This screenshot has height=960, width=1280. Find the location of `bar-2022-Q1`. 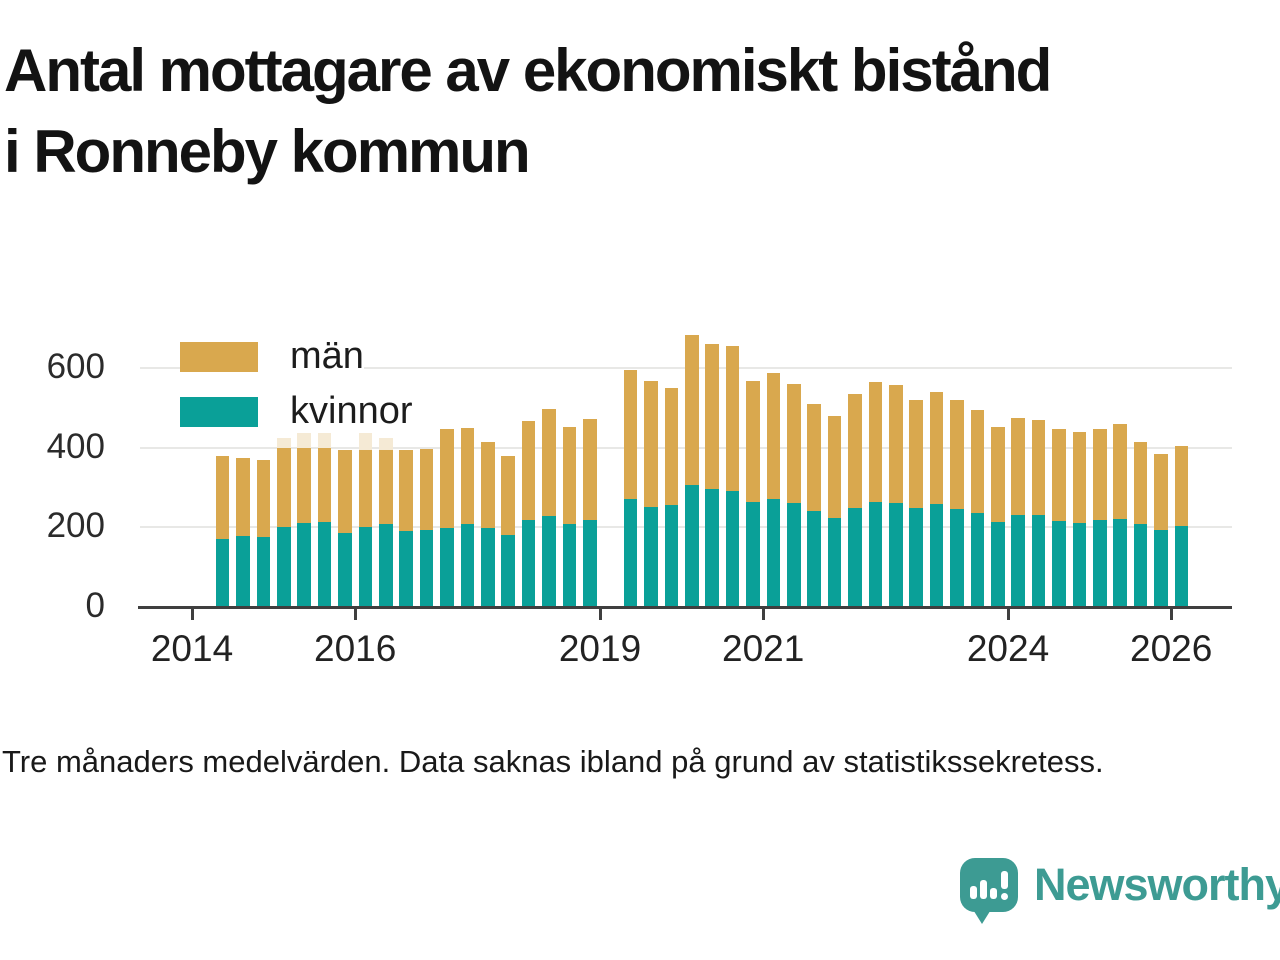

bar-2022-Q1 is located at coordinates (855, 500).